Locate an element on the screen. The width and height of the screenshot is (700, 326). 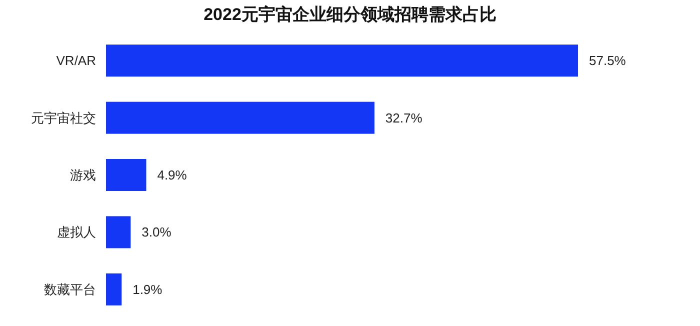
data-label: 57.5% is located at coordinates (607, 60).